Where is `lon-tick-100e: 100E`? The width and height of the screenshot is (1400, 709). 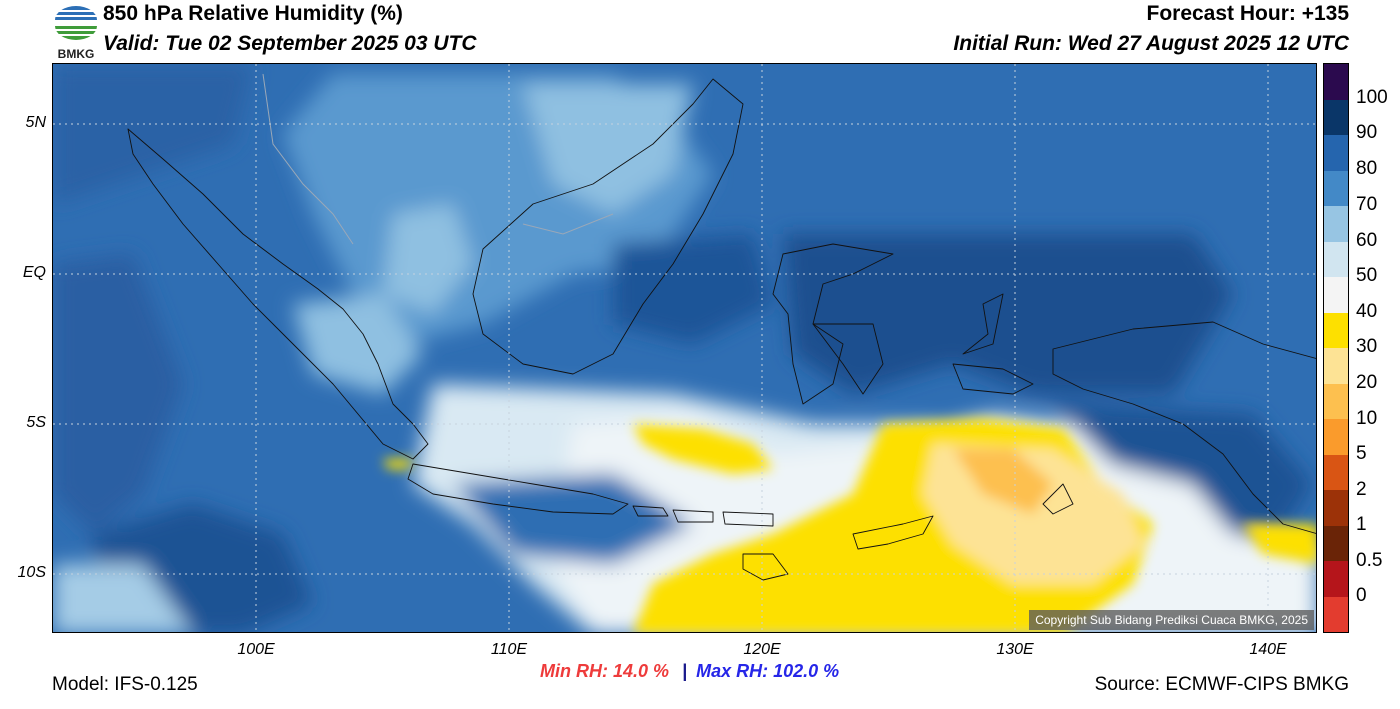
lon-tick-100e: 100E is located at coordinates (256, 649).